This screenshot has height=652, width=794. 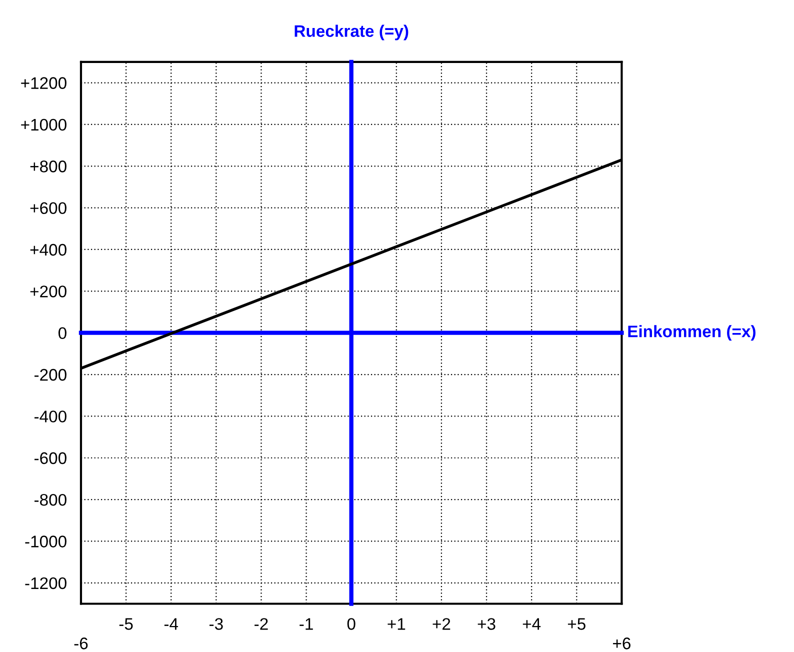 I want to click on y-tick-label: -200, so click(x=50, y=374).